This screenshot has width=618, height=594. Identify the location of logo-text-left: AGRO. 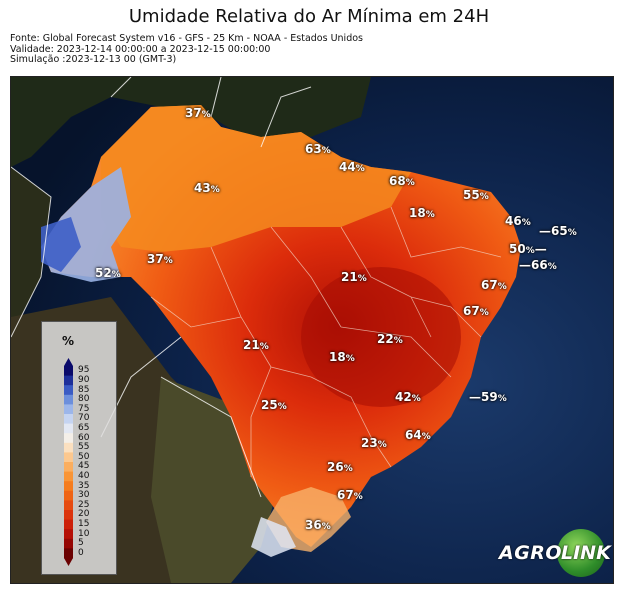
(531, 553).